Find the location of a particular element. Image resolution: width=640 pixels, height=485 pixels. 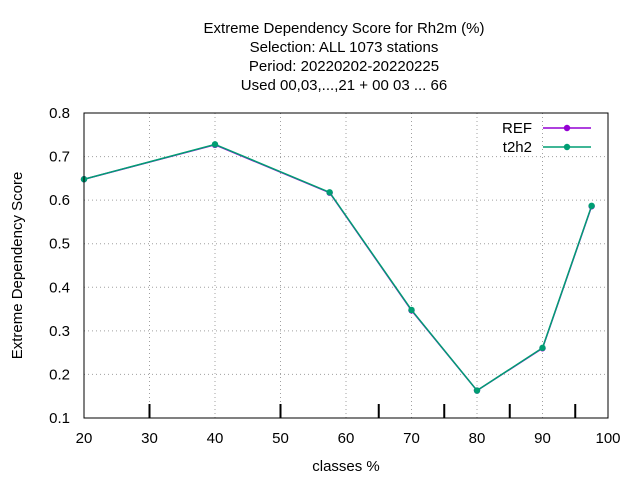

x-tick-labels: 20 30 40 50 60 70 80 90 100 is located at coordinates (348, 438).